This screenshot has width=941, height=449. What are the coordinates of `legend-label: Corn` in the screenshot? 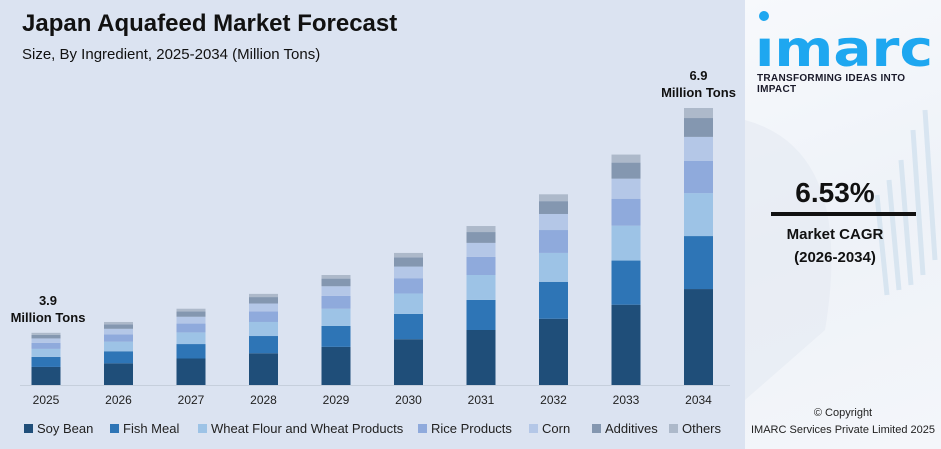 It's located at (556, 428).